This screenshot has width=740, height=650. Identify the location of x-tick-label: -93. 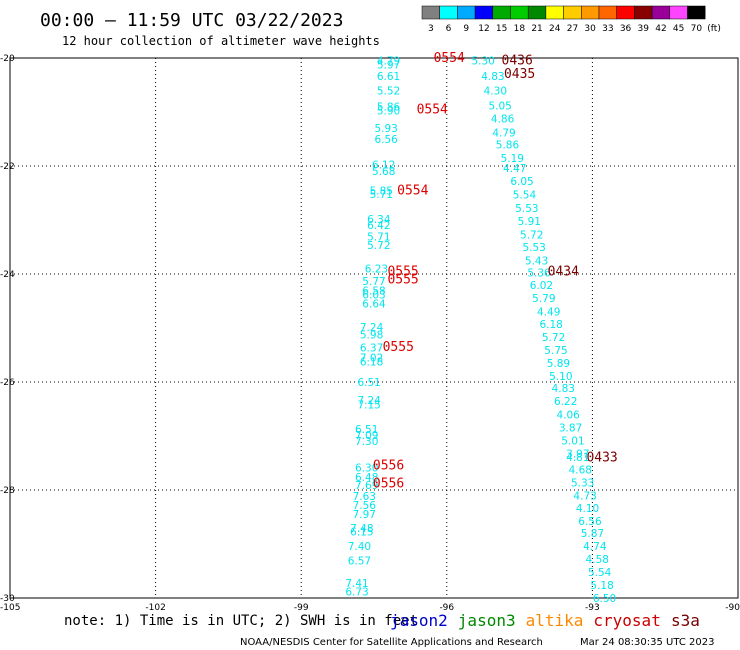
(592, 608).